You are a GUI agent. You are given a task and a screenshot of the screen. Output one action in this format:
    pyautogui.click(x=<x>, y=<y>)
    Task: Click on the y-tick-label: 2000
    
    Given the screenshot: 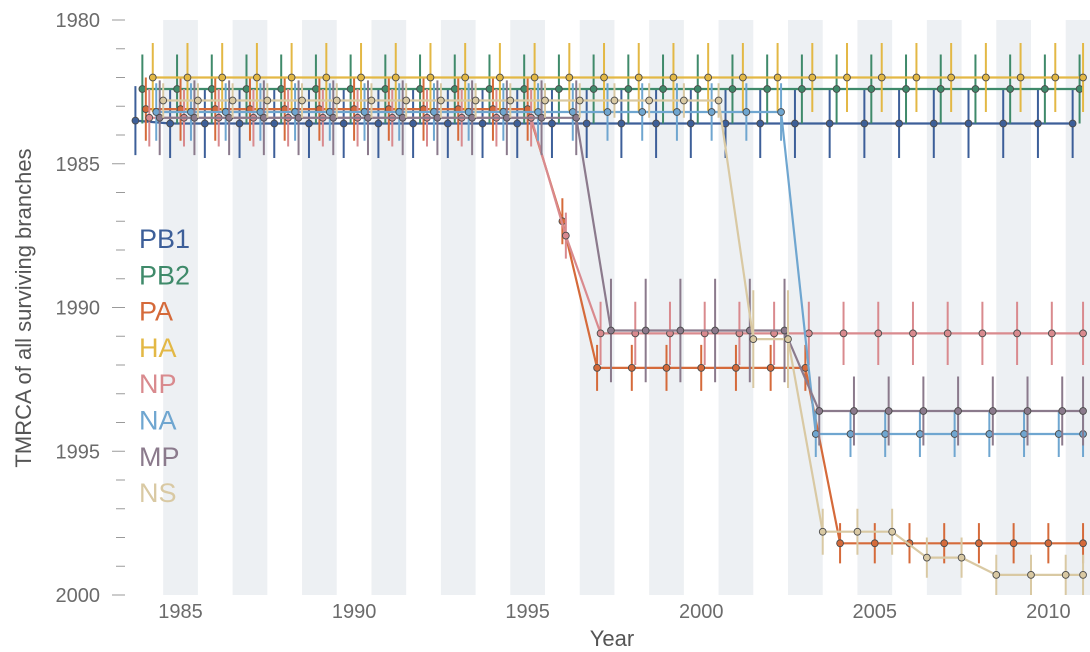 What is the action you would take?
    pyautogui.click(x=78, y=596)
    